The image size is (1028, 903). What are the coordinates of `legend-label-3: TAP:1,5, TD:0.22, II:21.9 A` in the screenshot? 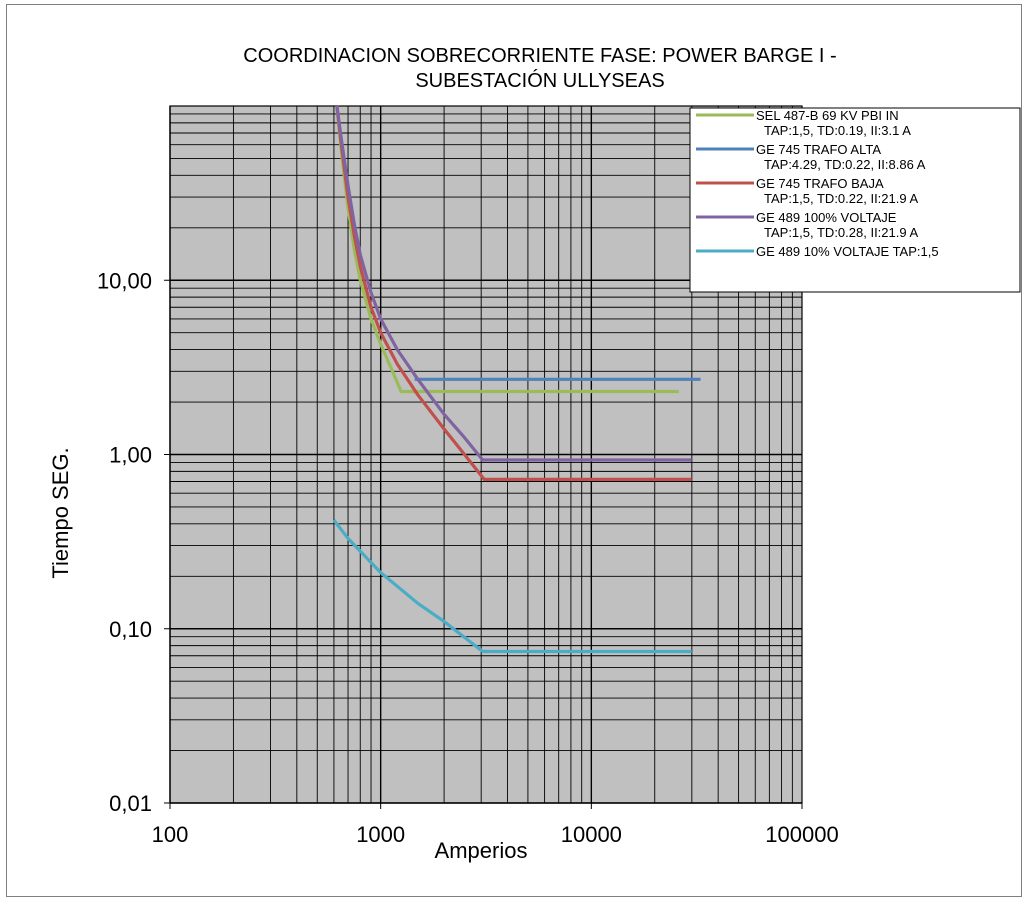 It's located at (841, 198).